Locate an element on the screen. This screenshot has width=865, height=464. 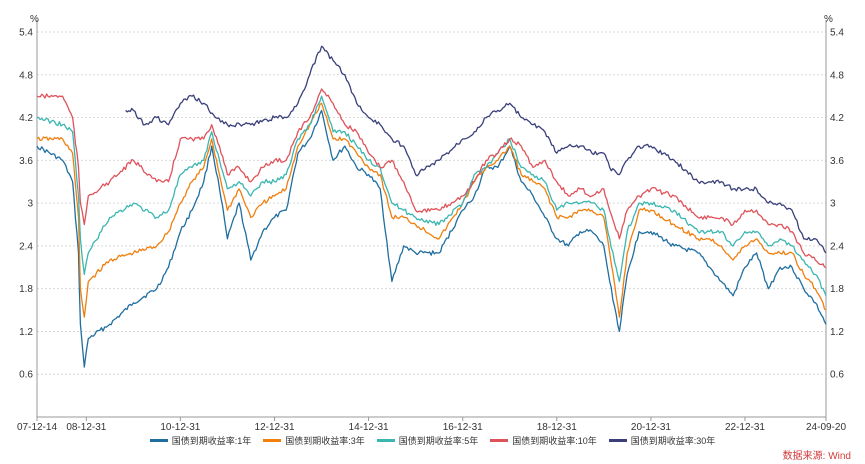
legend-item: 国债到期收益率:1年 is located at coordinates (200, 440).